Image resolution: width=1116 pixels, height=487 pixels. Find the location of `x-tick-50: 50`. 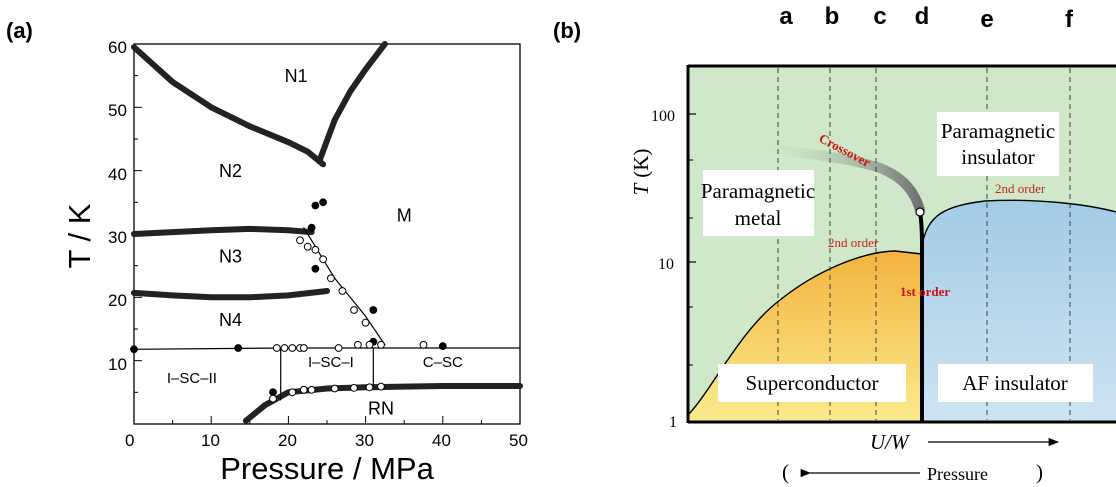

x-tick-50: 50 is located at coordinates (518, 440).